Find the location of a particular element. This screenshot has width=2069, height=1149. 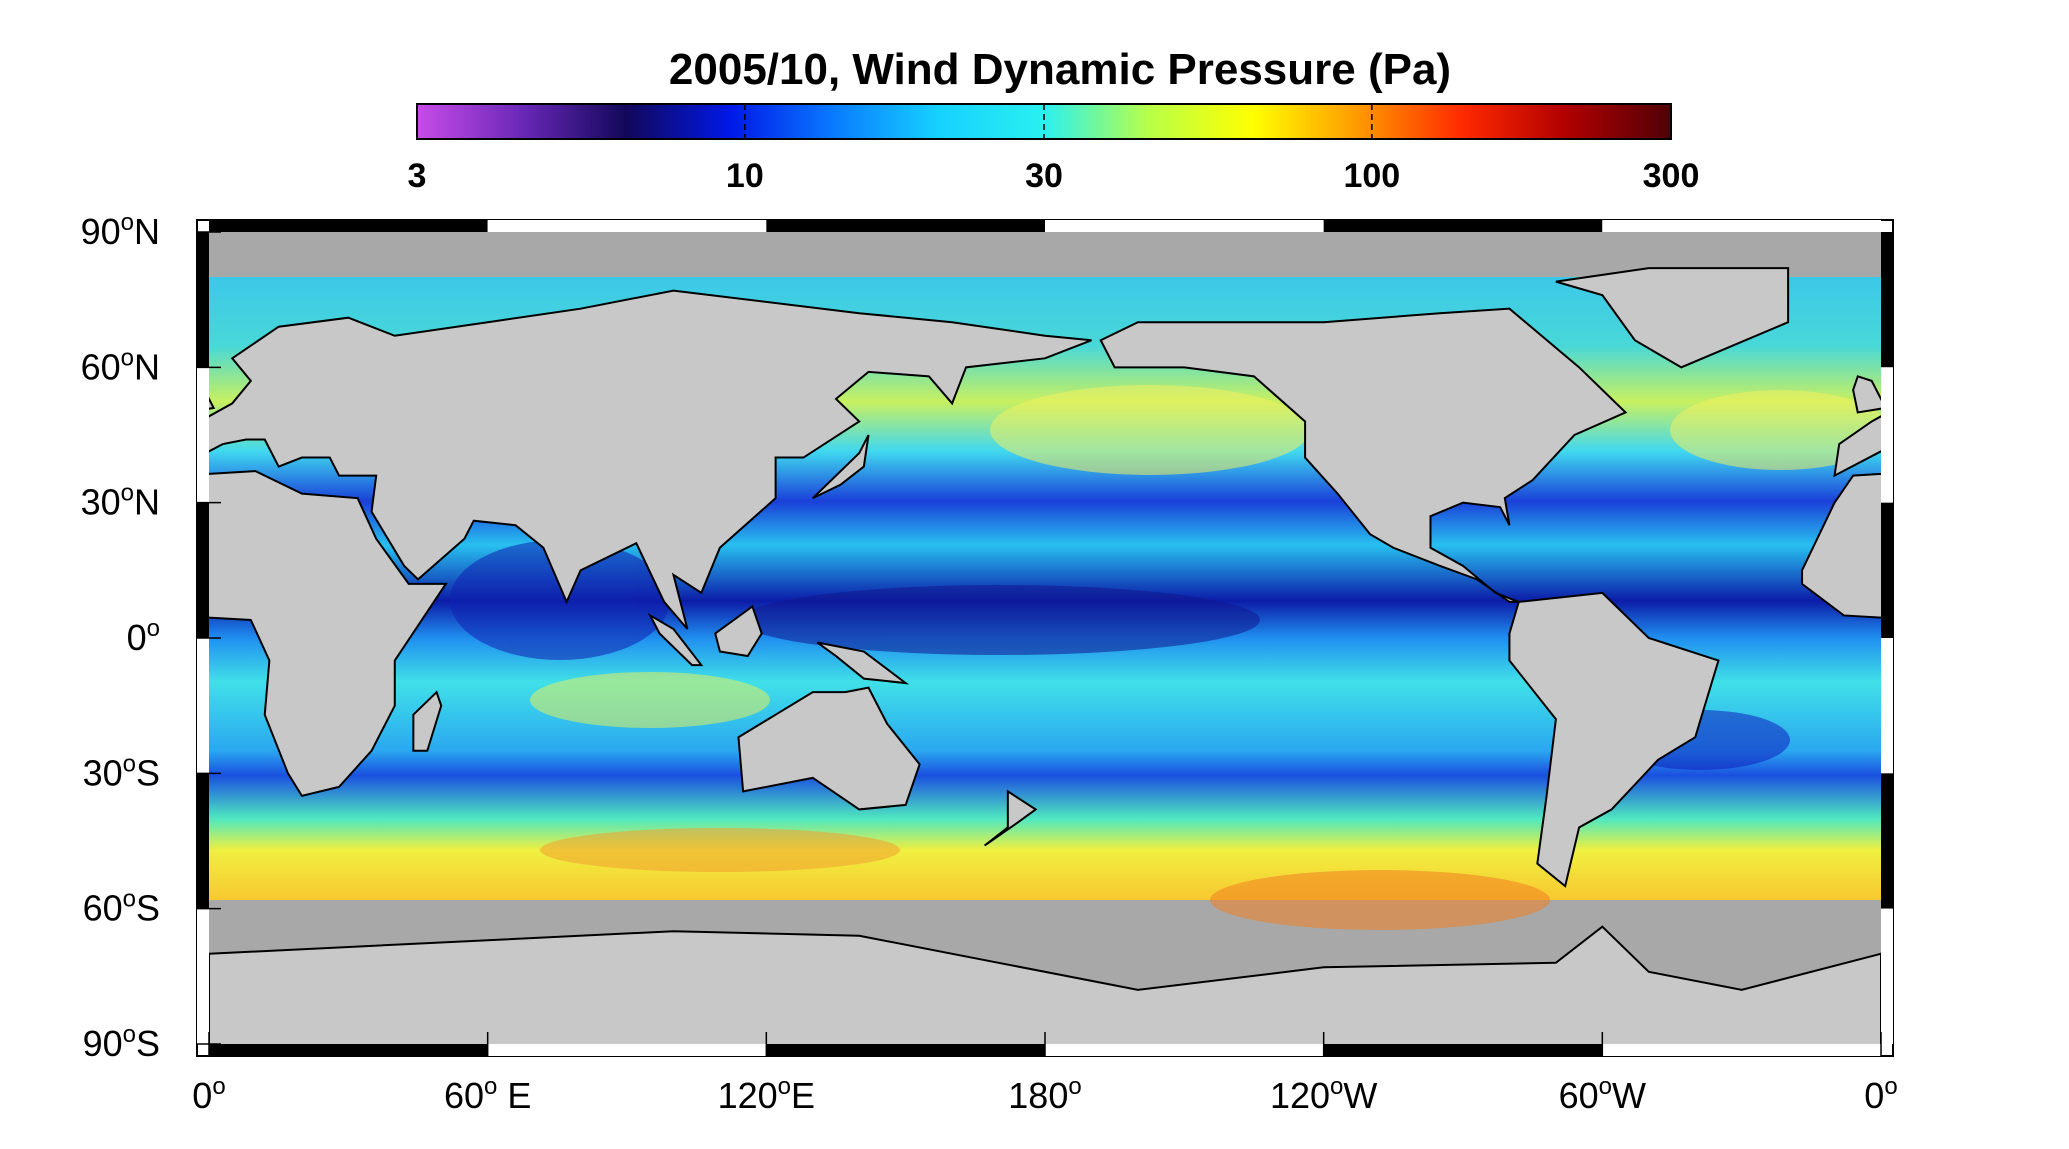

colorbar-tick-label: 300 is located at coordinates (1671, 176).